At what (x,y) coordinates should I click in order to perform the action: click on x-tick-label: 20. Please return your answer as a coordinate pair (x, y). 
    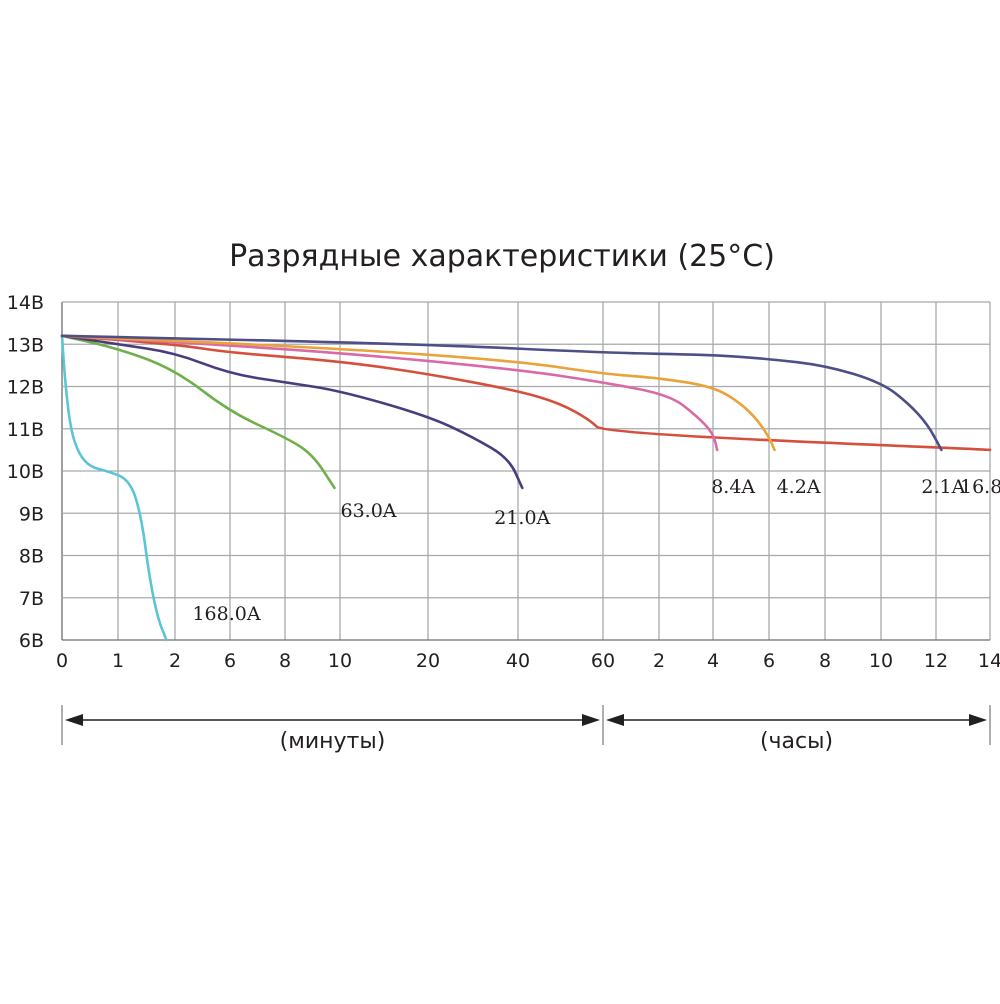
    Looking at the image, I should click on (428, 661).